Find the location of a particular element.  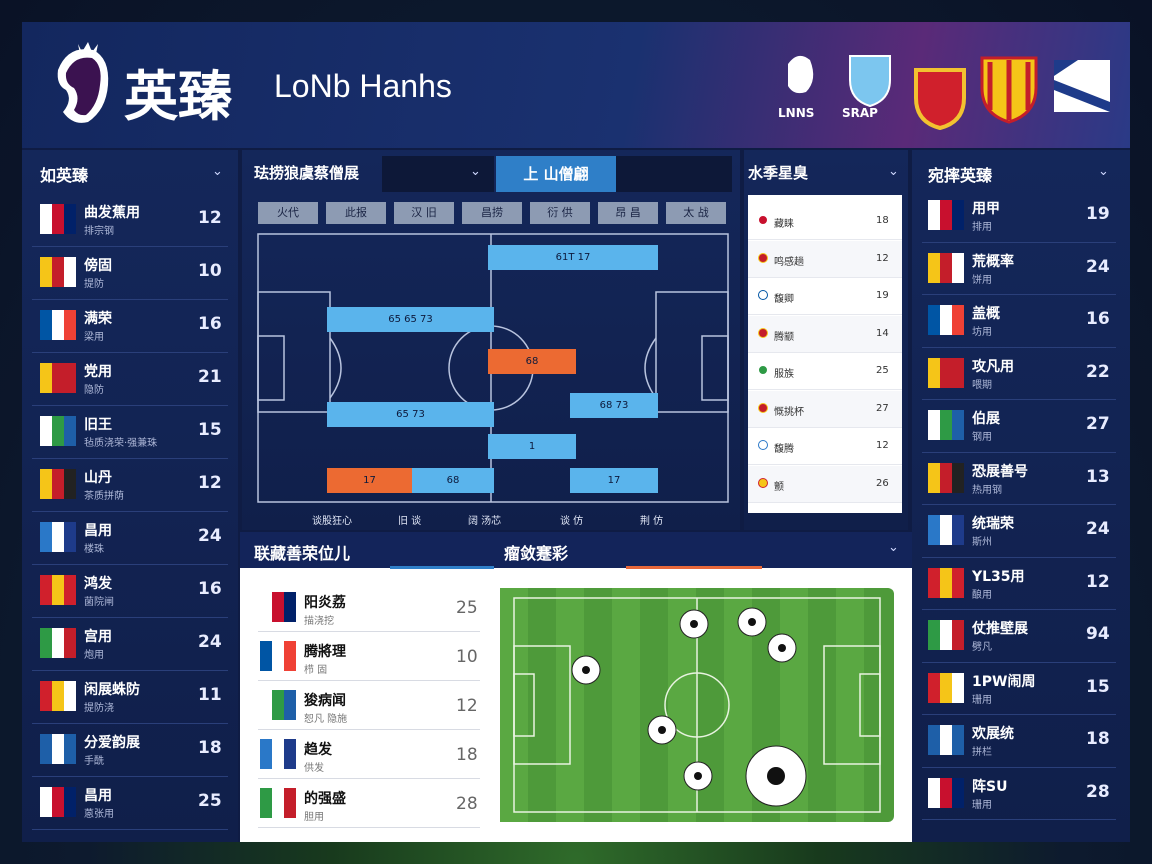

stat-value: 26 is located at coordinates (882, 483).